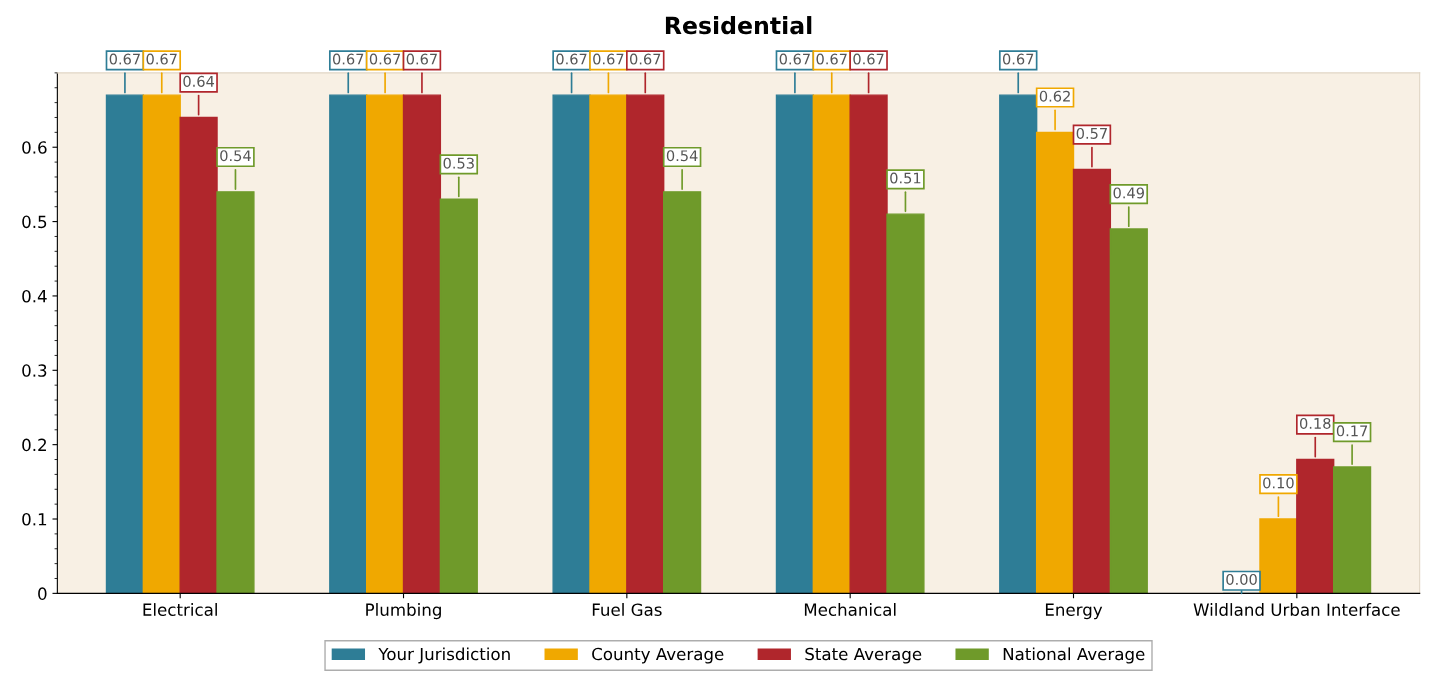  Describe the element at coordinates (180, 609) in the screenshot. I see `x-tick-label: Electrical` at that location.